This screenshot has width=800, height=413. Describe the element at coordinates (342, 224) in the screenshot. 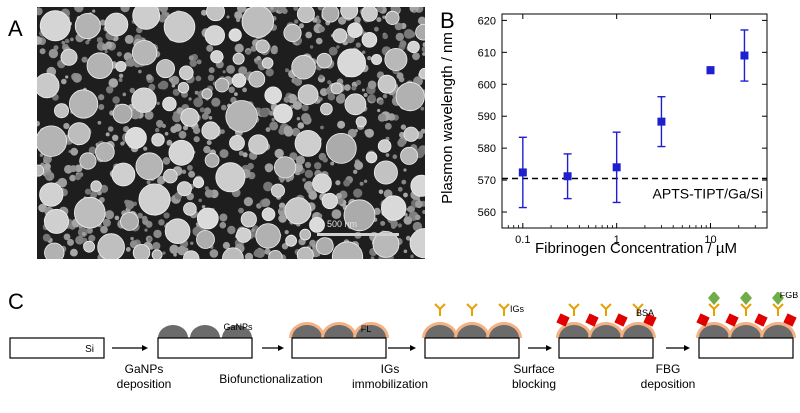

I see `scale-bar-label: 500 nm` at that location.